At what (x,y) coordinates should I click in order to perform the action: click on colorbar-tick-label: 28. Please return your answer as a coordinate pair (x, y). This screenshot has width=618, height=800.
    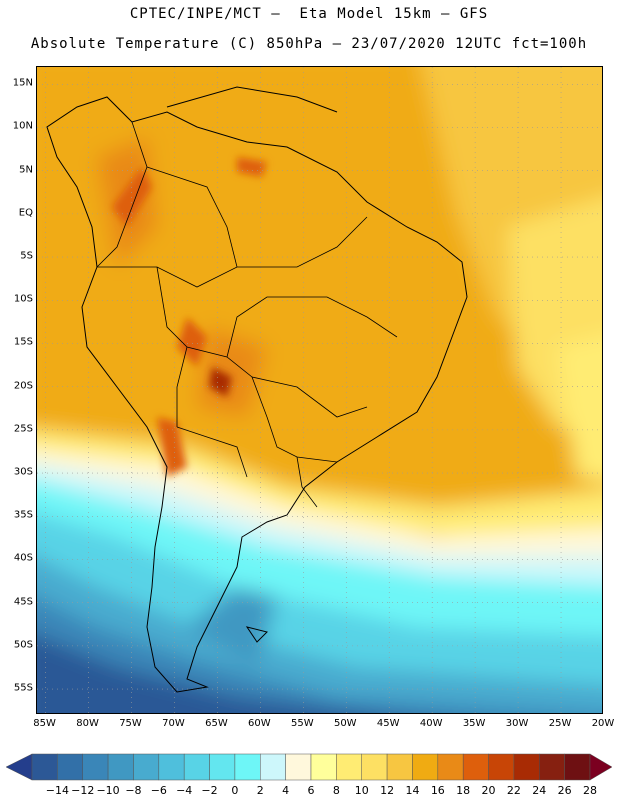
    Looking at the image, I should click on (590, 790).